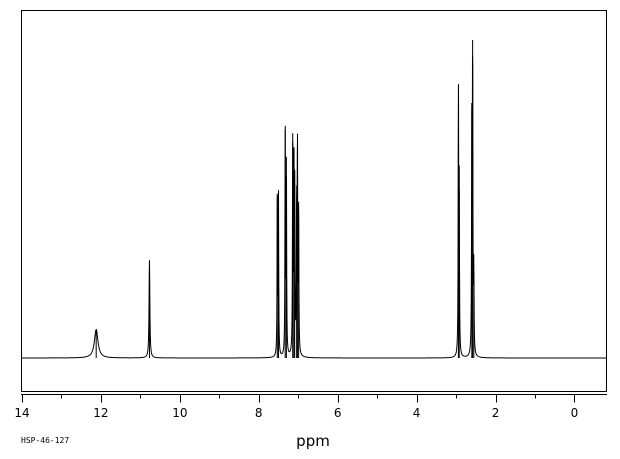  Describe the element at coordinates (21, 413) in the screenshot. I see `x-tick-label: 14` at that location.